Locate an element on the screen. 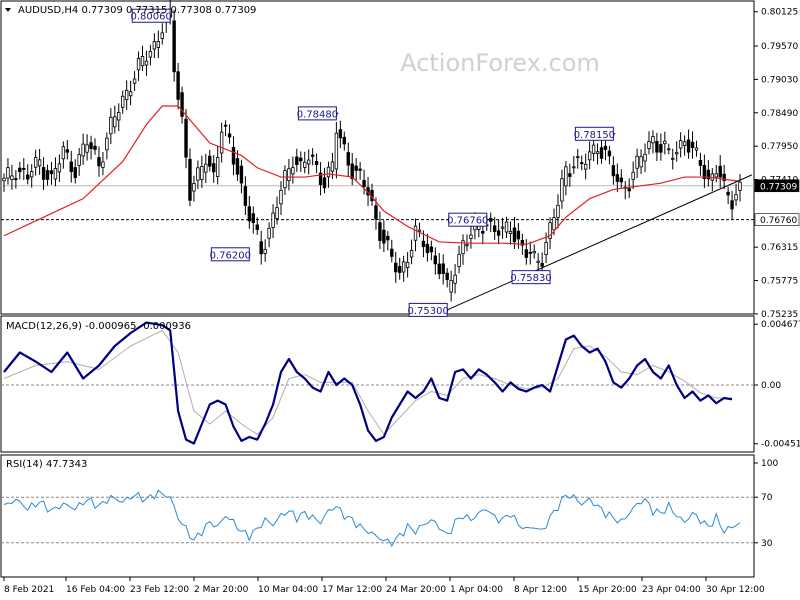  menu-triangle-icon is located at coordinates (8, 10).